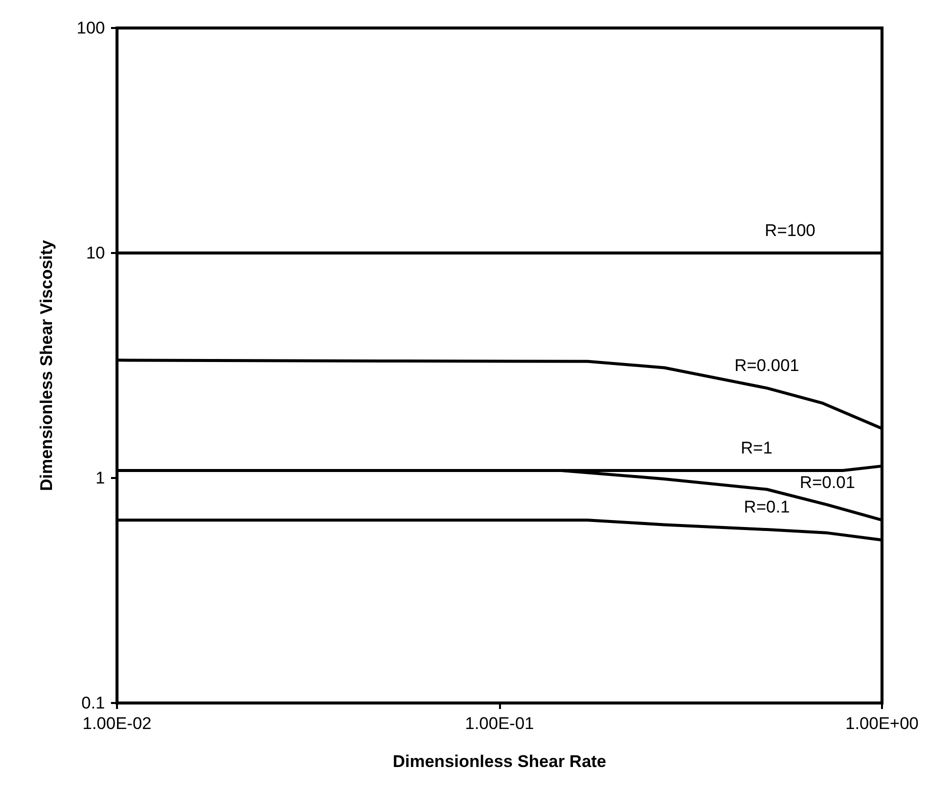 This screenshot has width=942, height=802. What do you see at coordinates (117, 723) in the screenshot?
I see `x-tick-label: 1.00E-02` at bounding box center [117, 723].